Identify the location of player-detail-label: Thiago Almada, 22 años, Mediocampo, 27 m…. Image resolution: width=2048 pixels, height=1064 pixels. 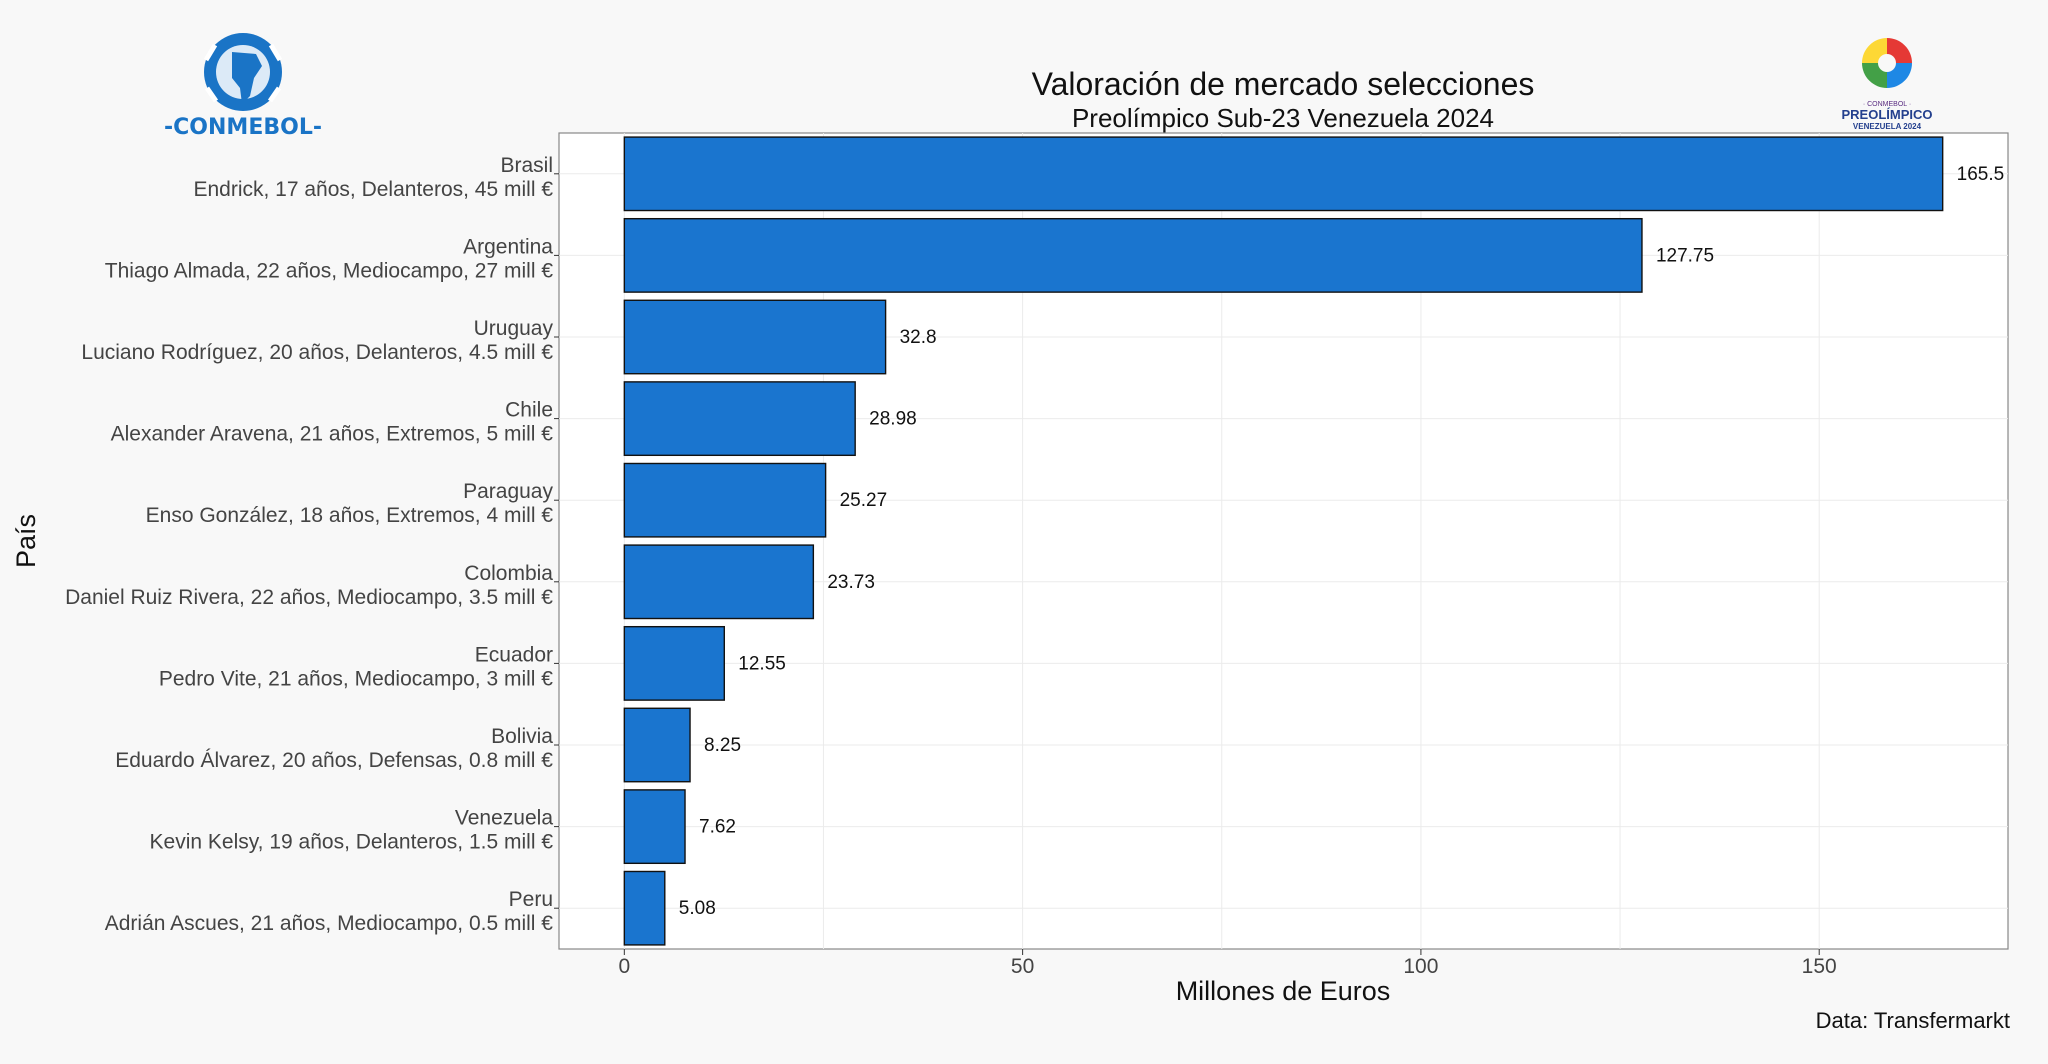
(329, 270).